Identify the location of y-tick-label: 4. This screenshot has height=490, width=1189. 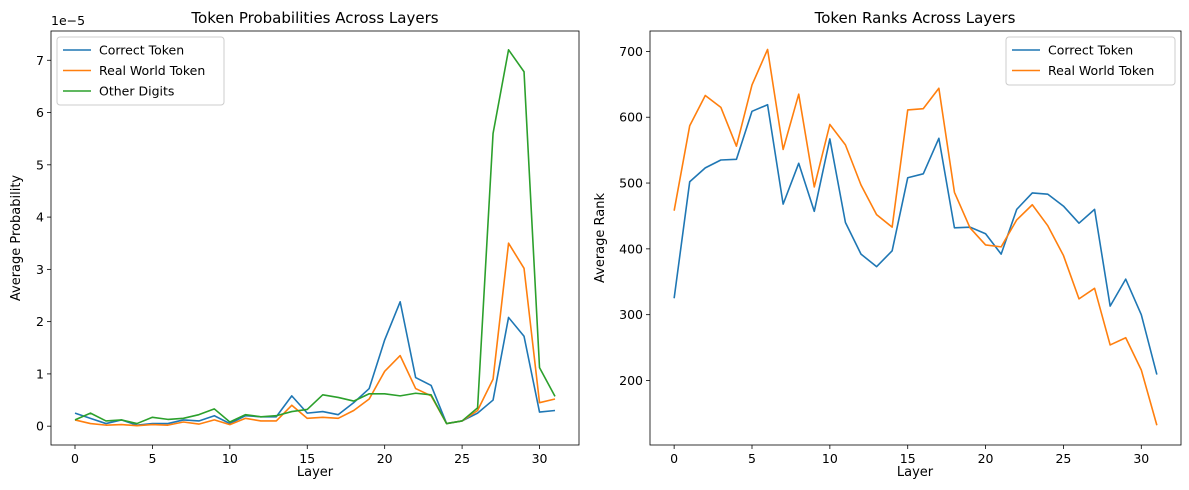
(40, 217).